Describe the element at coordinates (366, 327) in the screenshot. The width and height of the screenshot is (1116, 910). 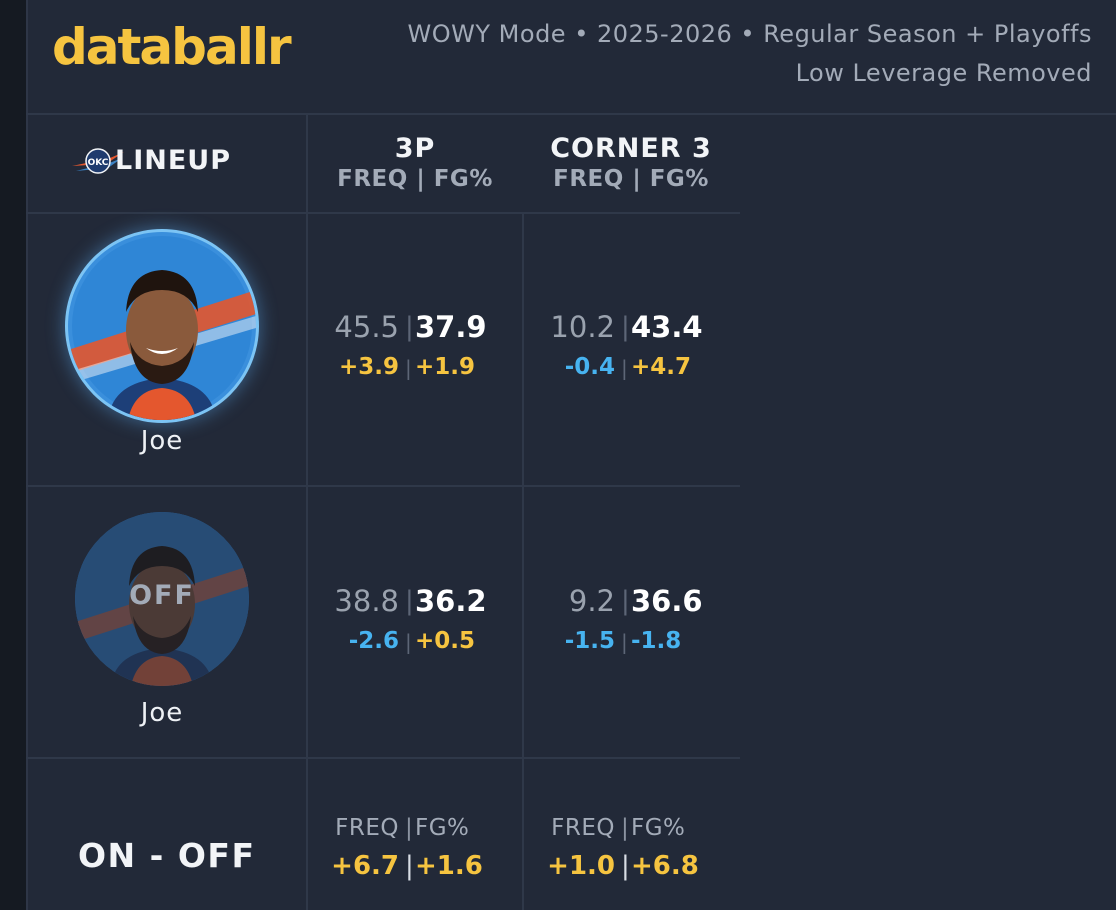
I see `freq-value: 45.5` at that location.